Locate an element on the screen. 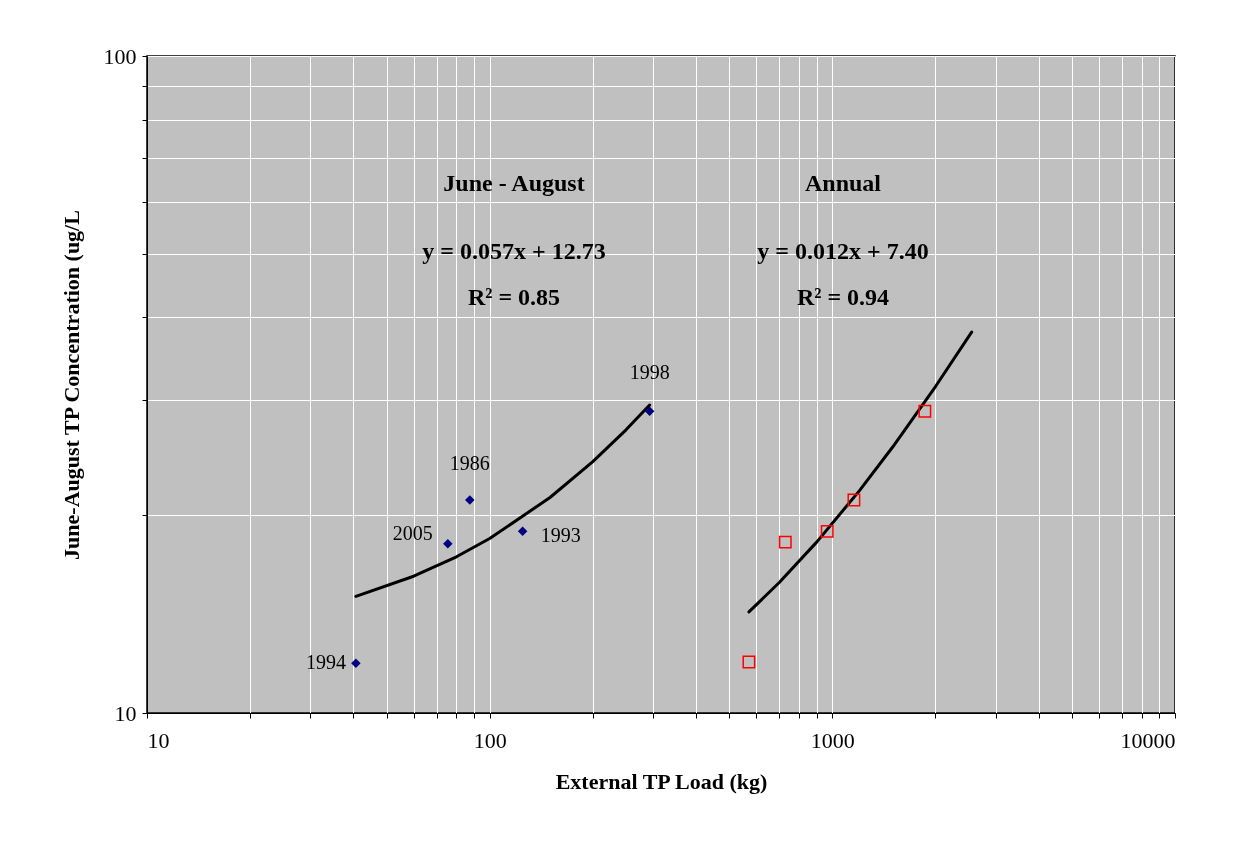  annotation: June - August is located at coordinates (514, 183).